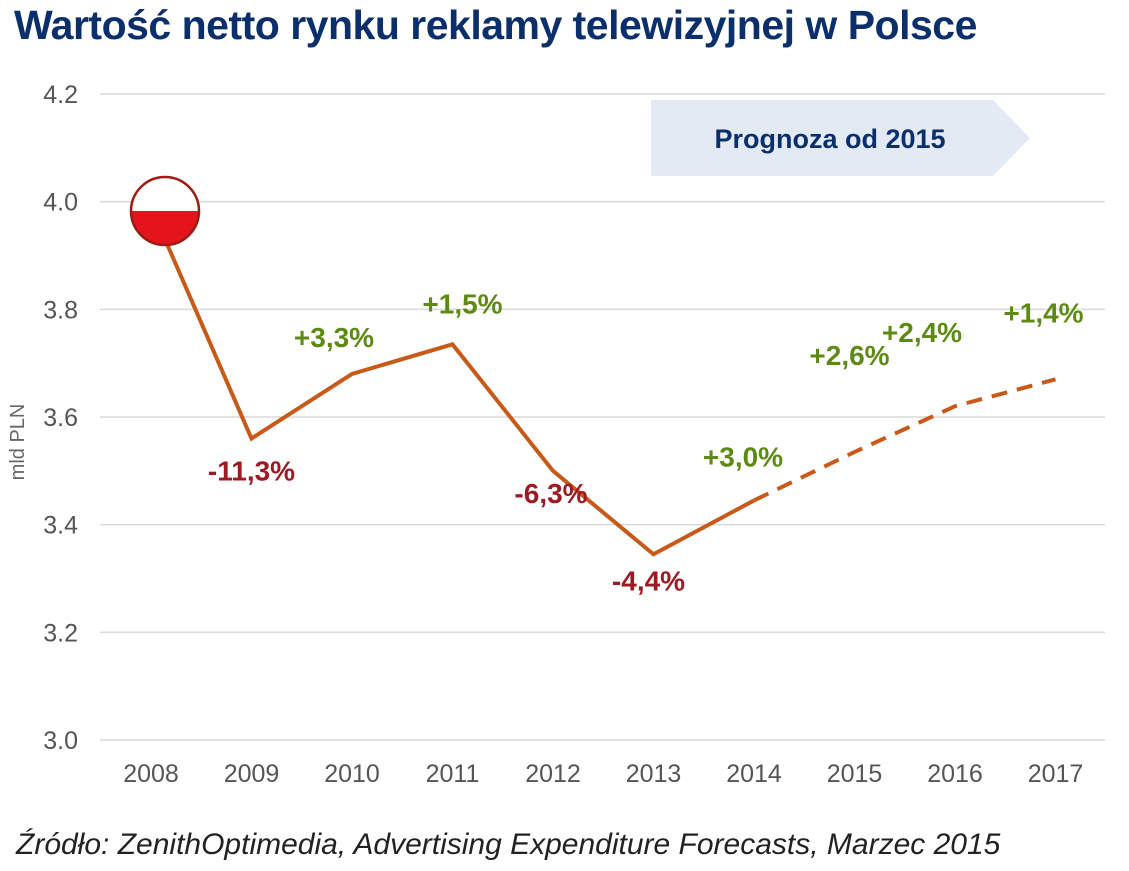 The width and height of the screenshot is (1129, 871). What do you see at coordinates (462, 303) in the screenshot?
I see `data-label: +1,5%` at bounding box center [462, 303].